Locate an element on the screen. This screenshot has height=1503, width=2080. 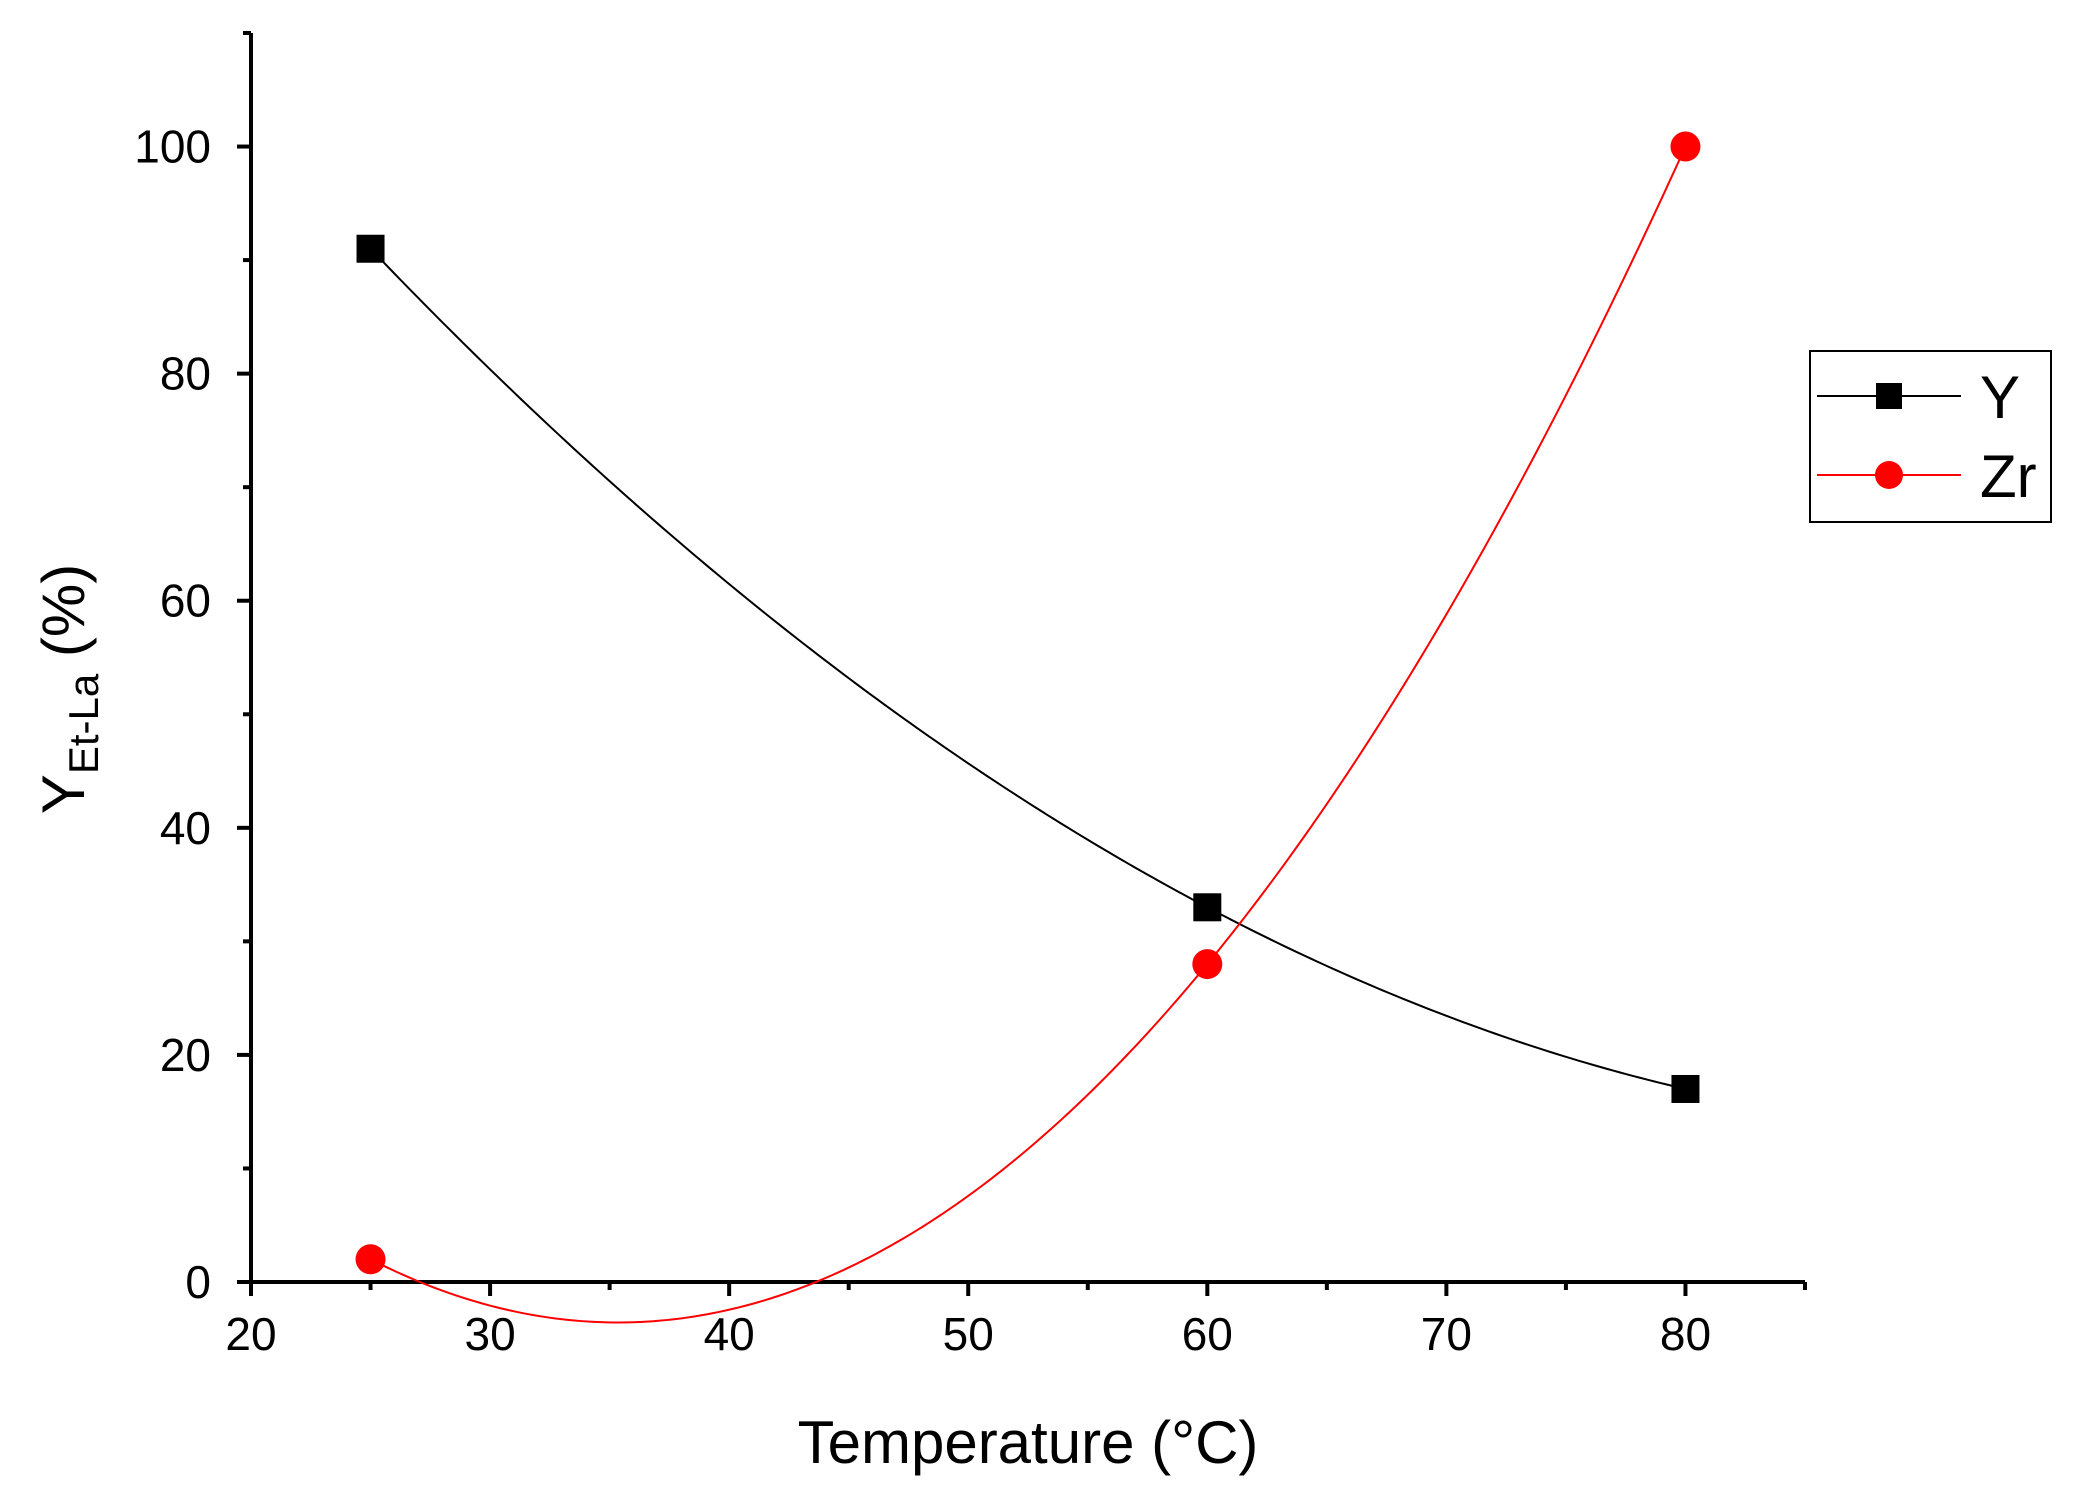
y-axis-title-main: Y is located at coordinates (63, 794).